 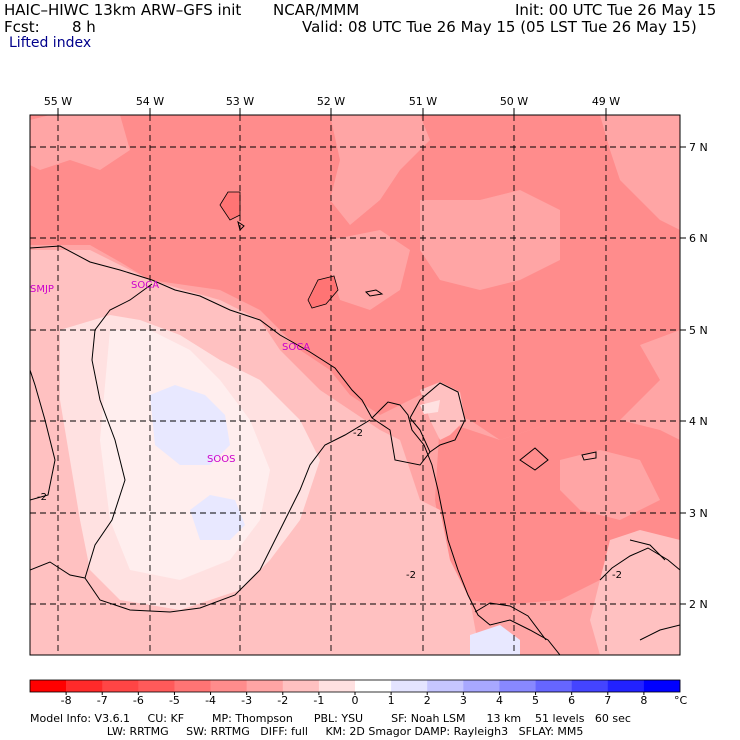 What do you see at coordinates (607, 700) in the screenshot?
I see `colorbar-tick-label: 7` at bounding box center [607, 700].